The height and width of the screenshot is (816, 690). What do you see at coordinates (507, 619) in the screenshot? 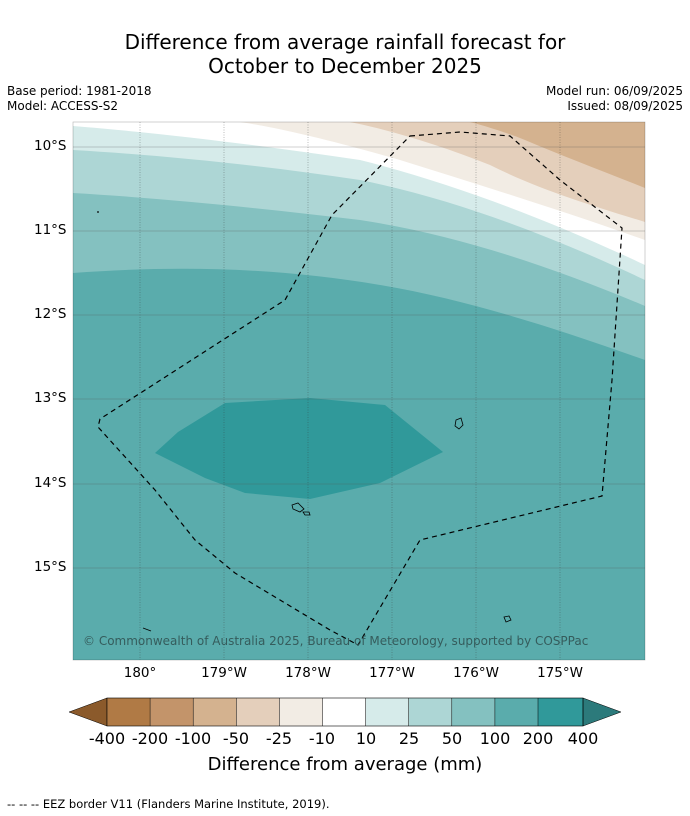
I see `island-southeast` at bounding box center [507, 619].